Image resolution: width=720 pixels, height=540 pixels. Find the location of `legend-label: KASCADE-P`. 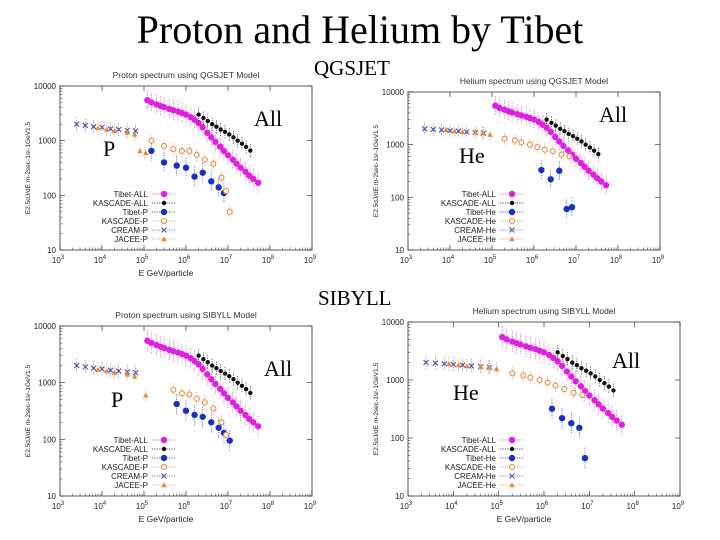

legend-label: KASCADE-P is located at coordinates (125, 467).